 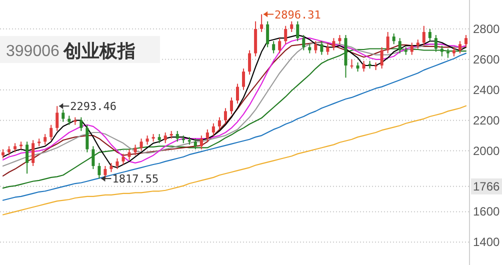 What do you see at coordinates (486, 59) in the screenshot?
I see `y-tick-label: 2600` at bounding box center [486, 59].